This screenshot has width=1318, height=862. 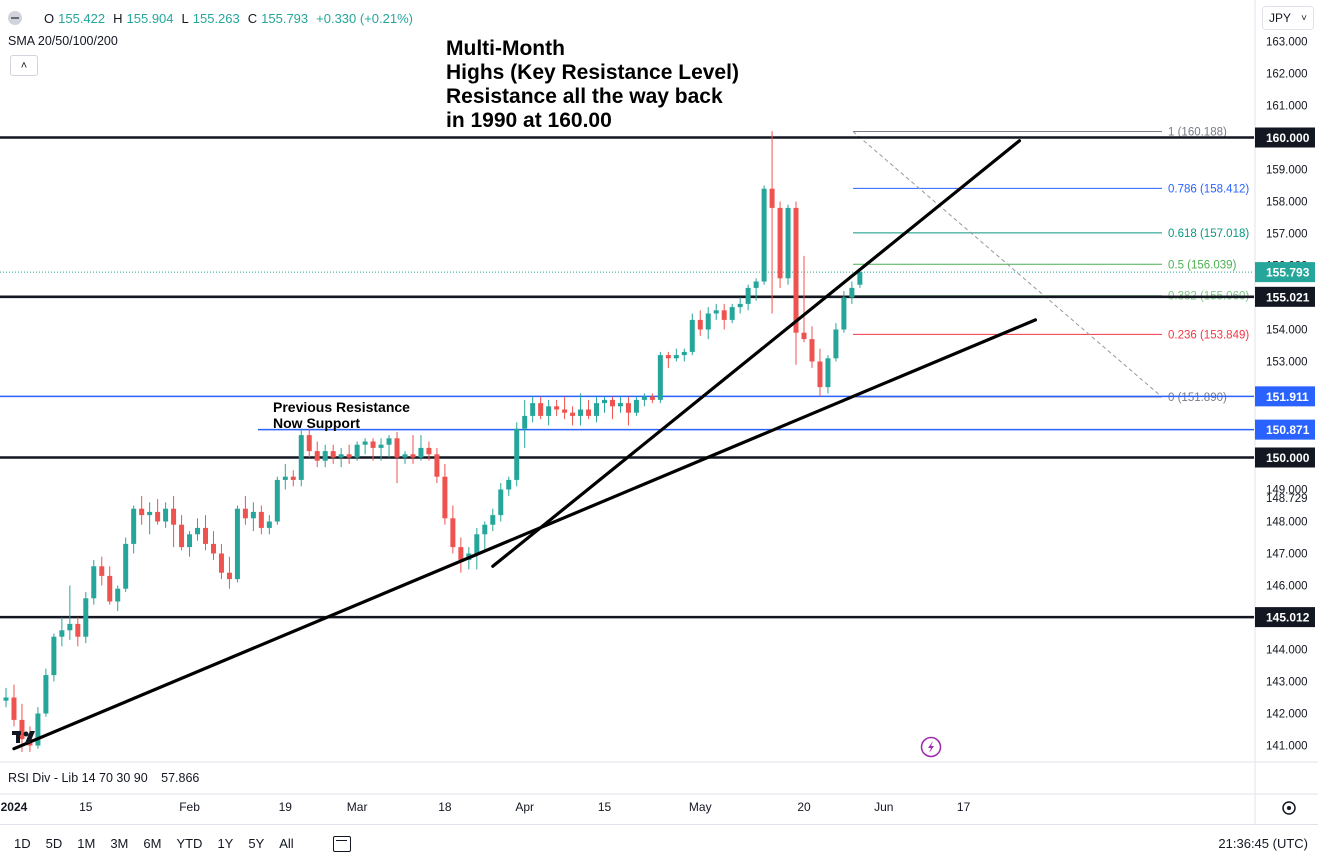 What do you see at coordinates (1287, 587) in the screenshot?
I see `y-tick-label: 146.000` at bounding box center [1287, 587].